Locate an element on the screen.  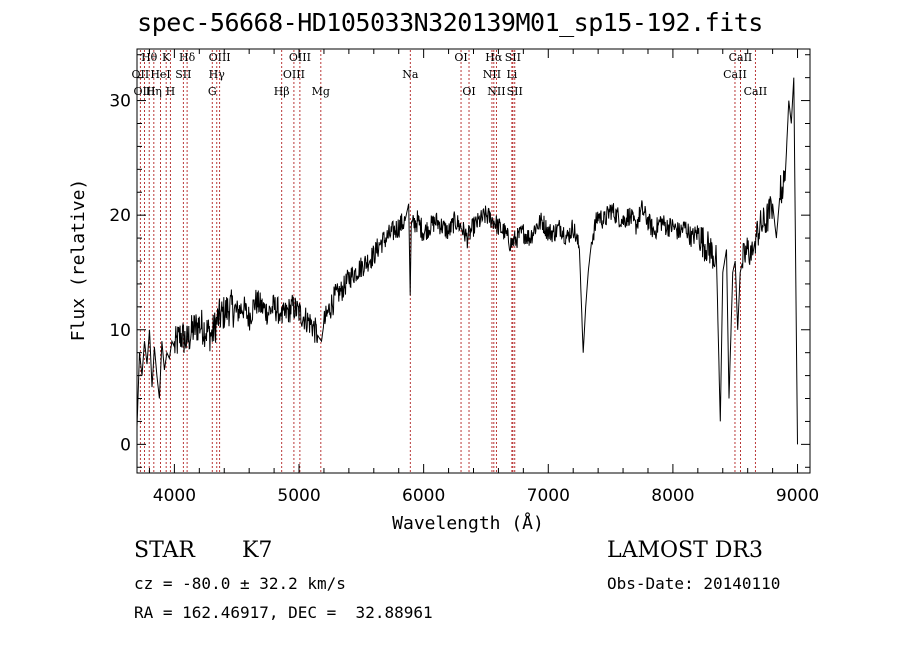
line-label: OII is located at coordinates (141, 74).